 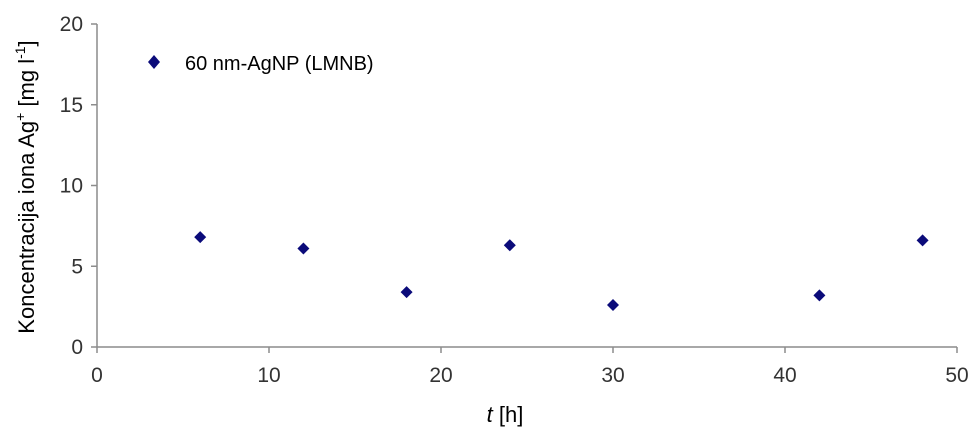 What do you see at coordinates (77, 266) in the screenshot?
I see `y-tick-label: 5` at bounding box center [77, 266].